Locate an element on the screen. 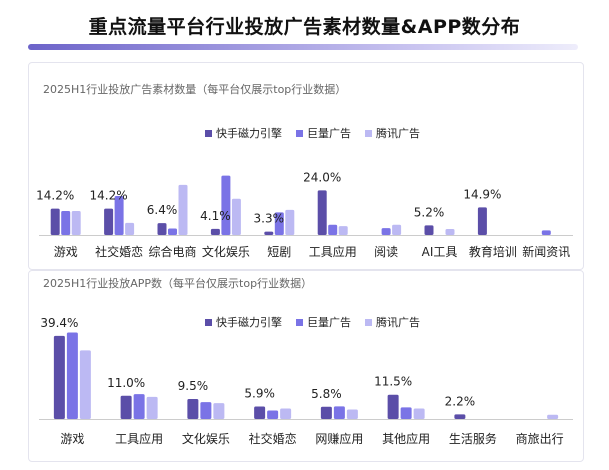 This screenshot has width=609, height=470. category-label: 阅读 is located at coordinates (386, 252).